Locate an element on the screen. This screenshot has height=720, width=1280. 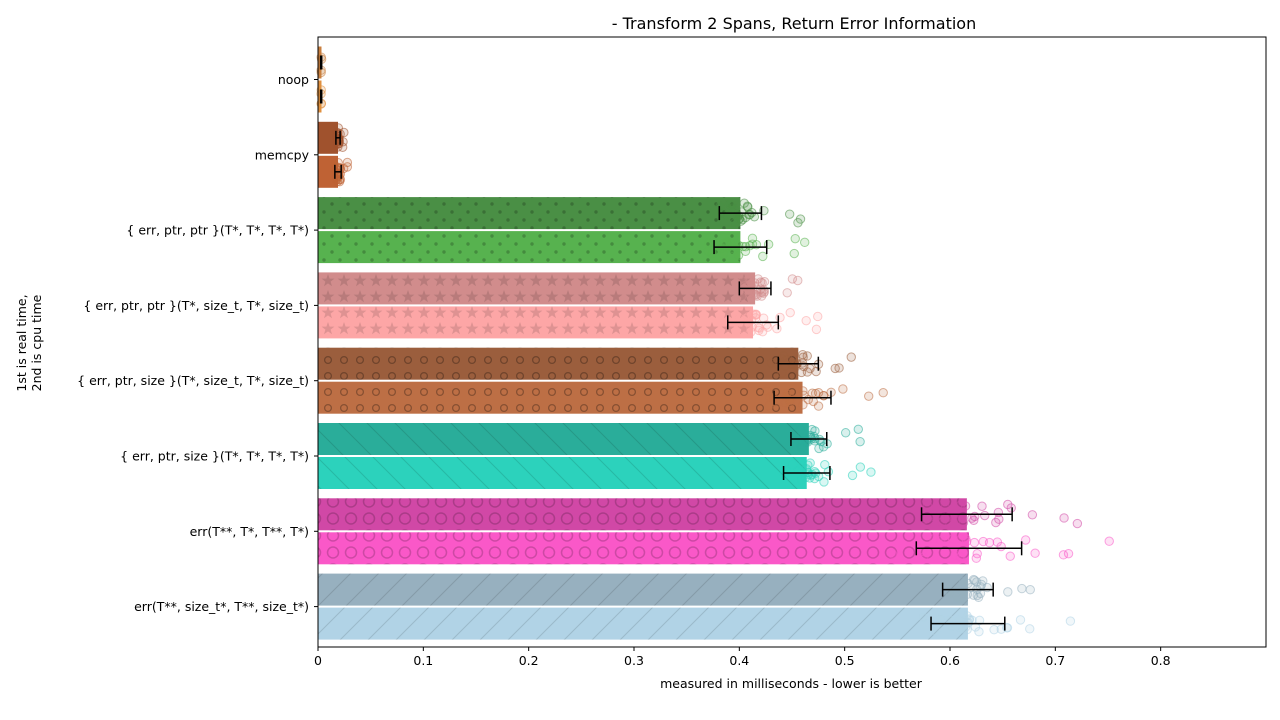
x-tick-label: 0.6 is located at coordinates (950, 660).